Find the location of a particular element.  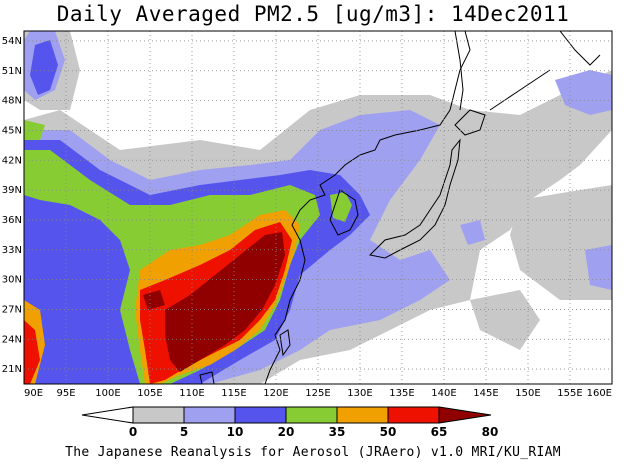

x-tick-label: 95E is located at coordinates (65, 393).